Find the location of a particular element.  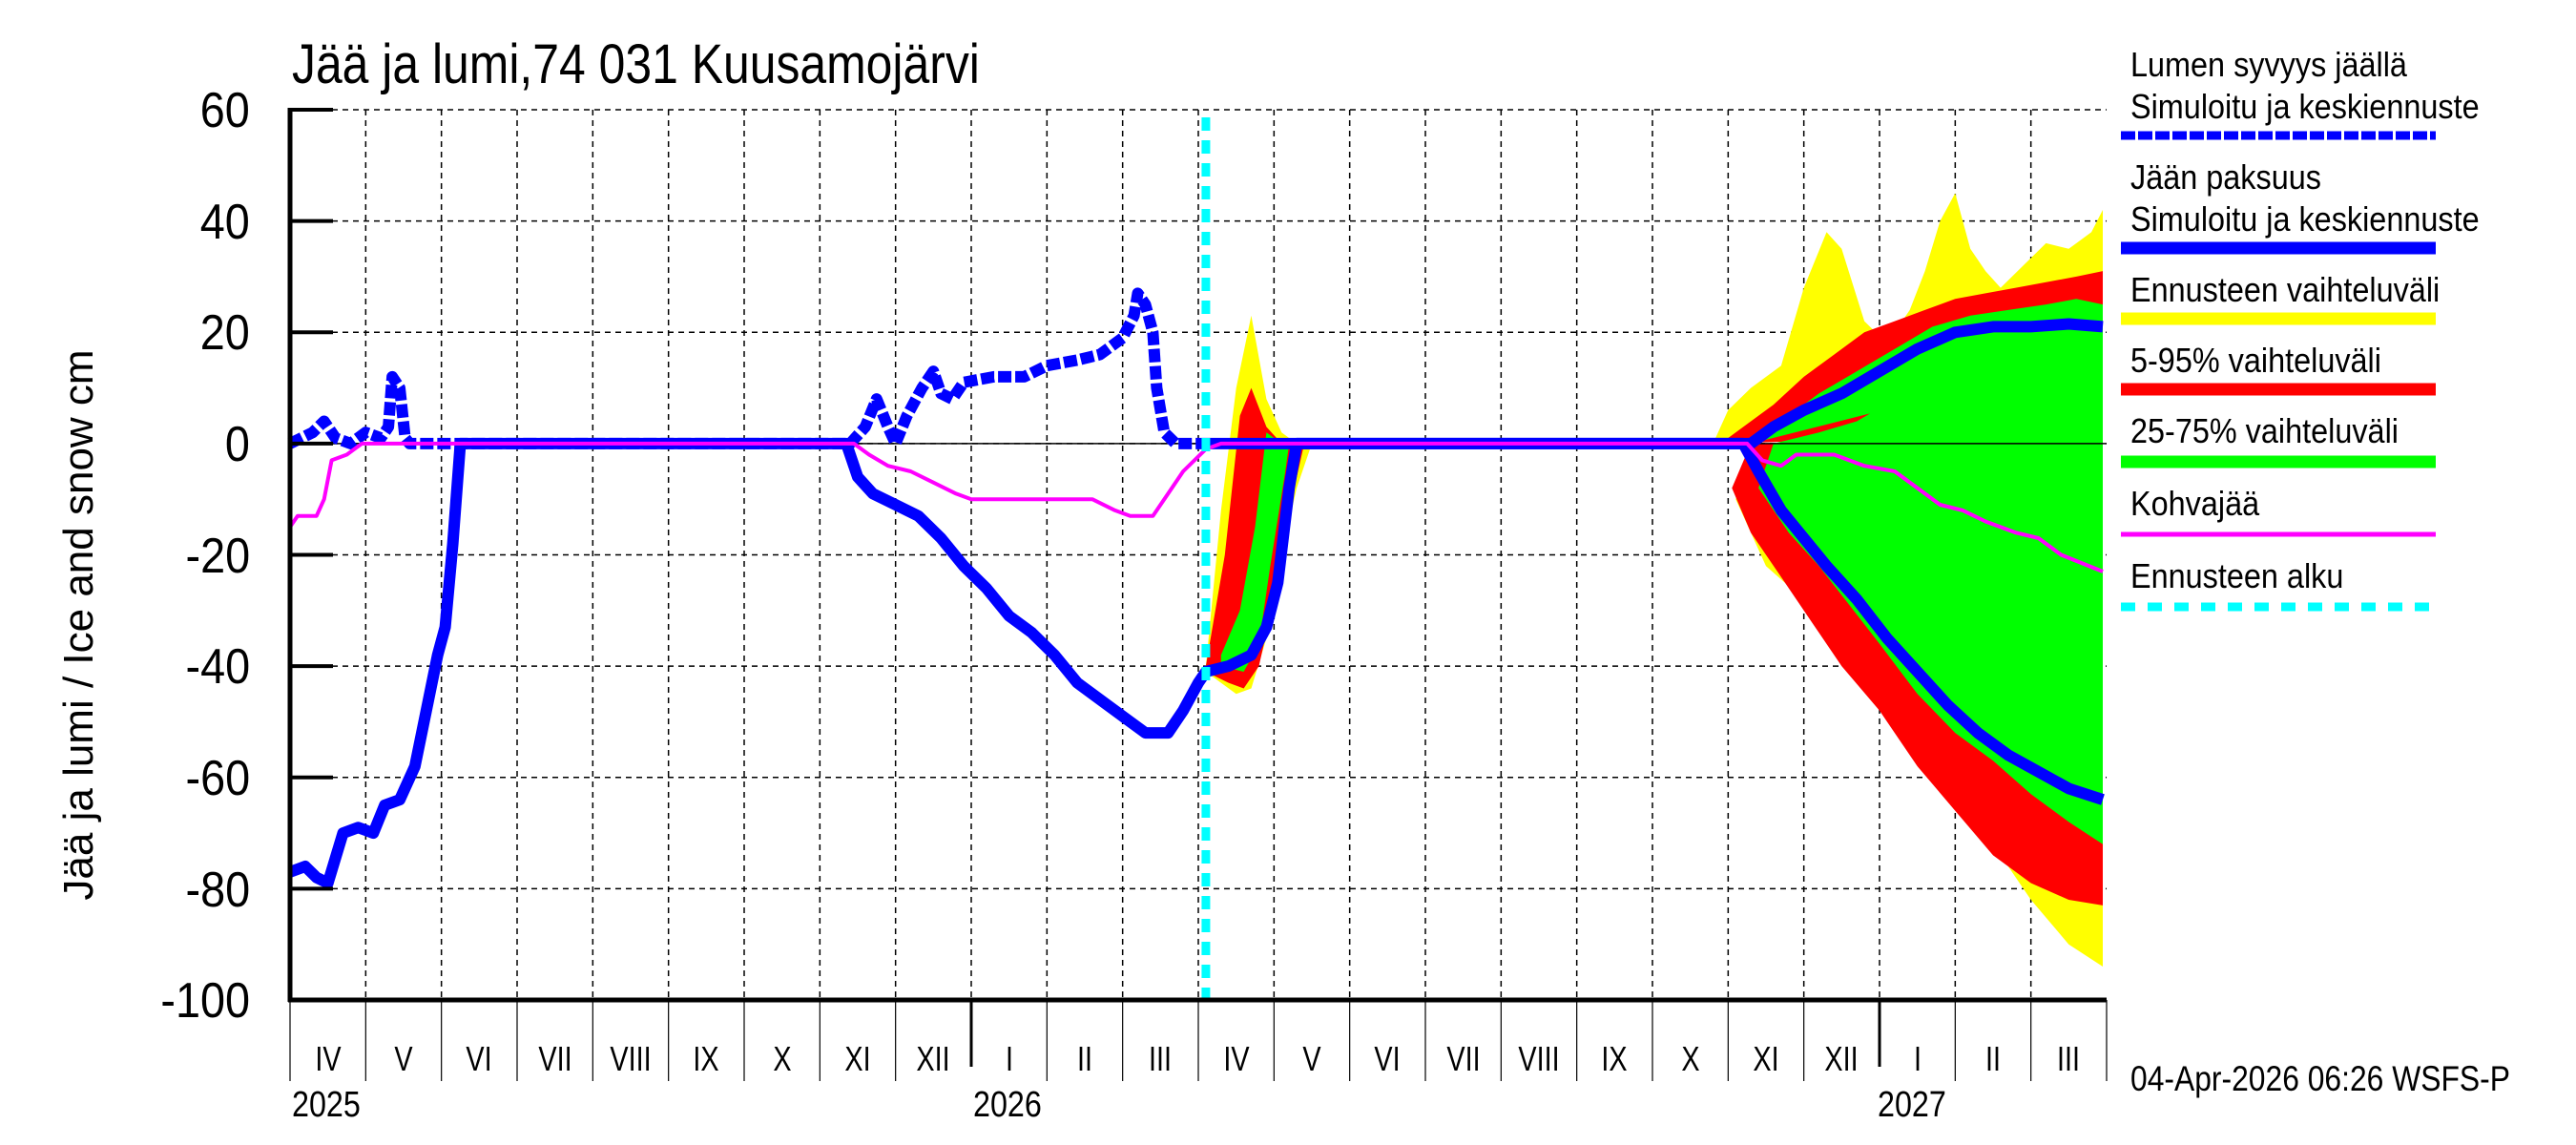

timestamp-footer: 04-Apr-2026 06:26 WSFS-P is located at coordinates (2320, 1078).